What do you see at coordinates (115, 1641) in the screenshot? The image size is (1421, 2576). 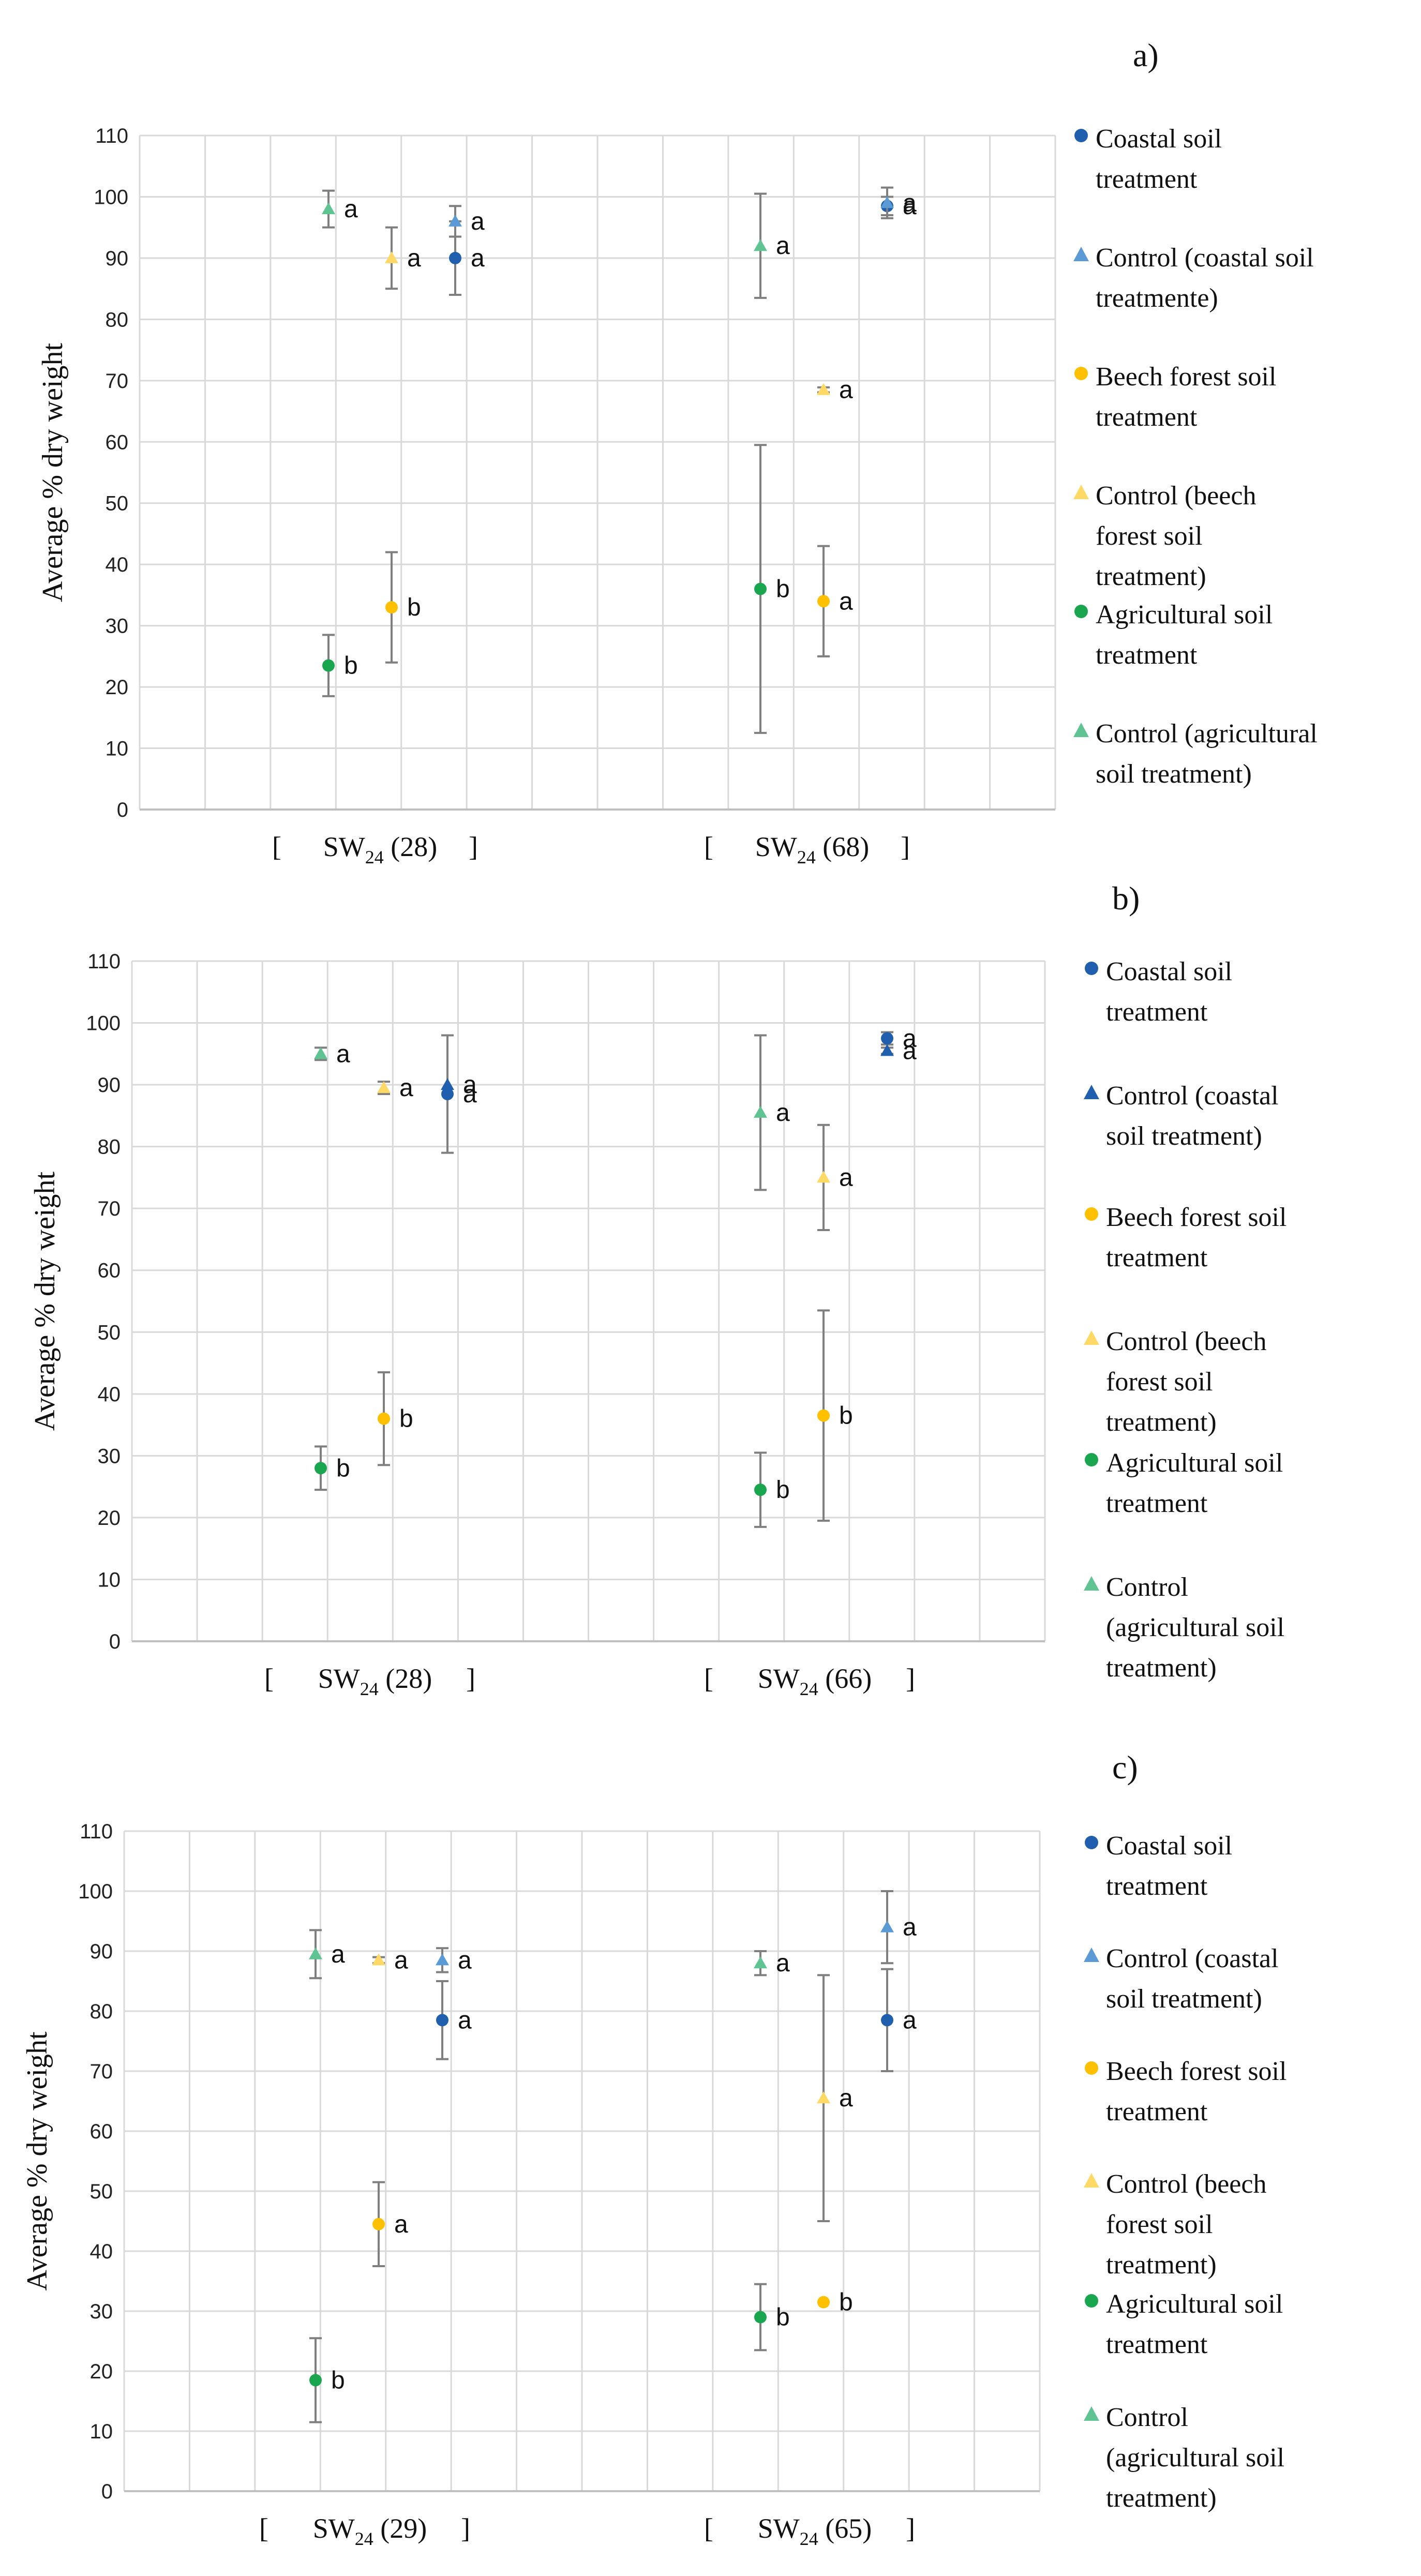 I see `y-tick-label: 0` at bounding box center [115, 1641].